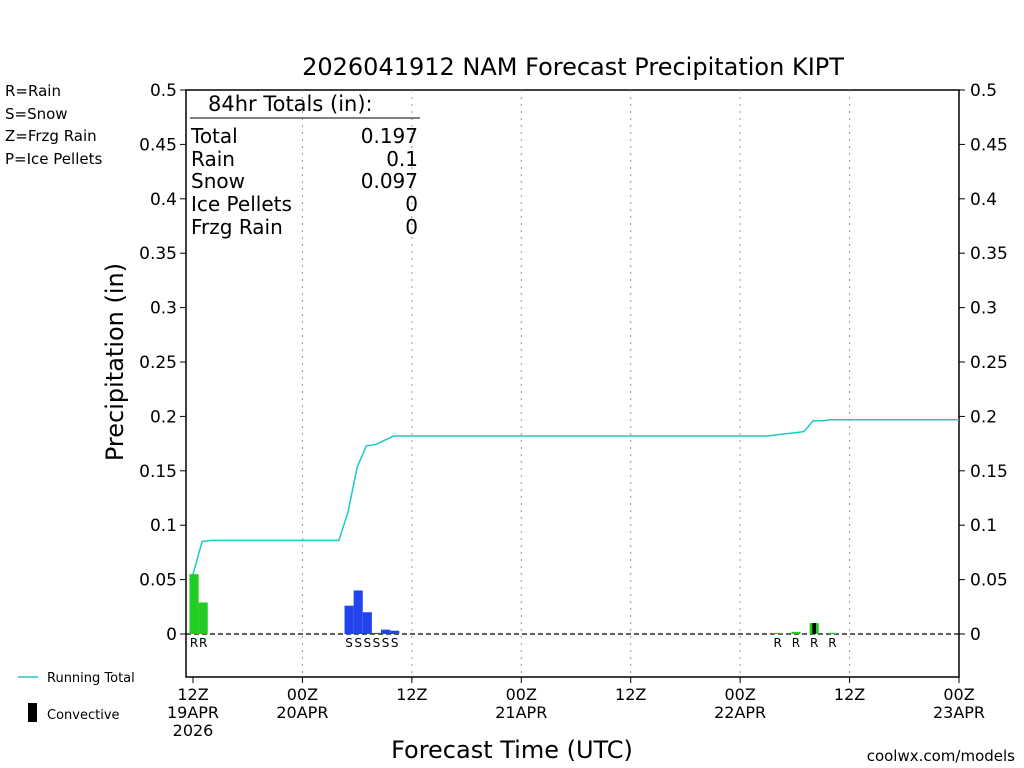 This screenshot has width=1024, height=768. What do you see at coordinates (163, 309) in the screenshot?
I see `y-tick-label-left-6: 0.3` at bounding box center [163, 309].